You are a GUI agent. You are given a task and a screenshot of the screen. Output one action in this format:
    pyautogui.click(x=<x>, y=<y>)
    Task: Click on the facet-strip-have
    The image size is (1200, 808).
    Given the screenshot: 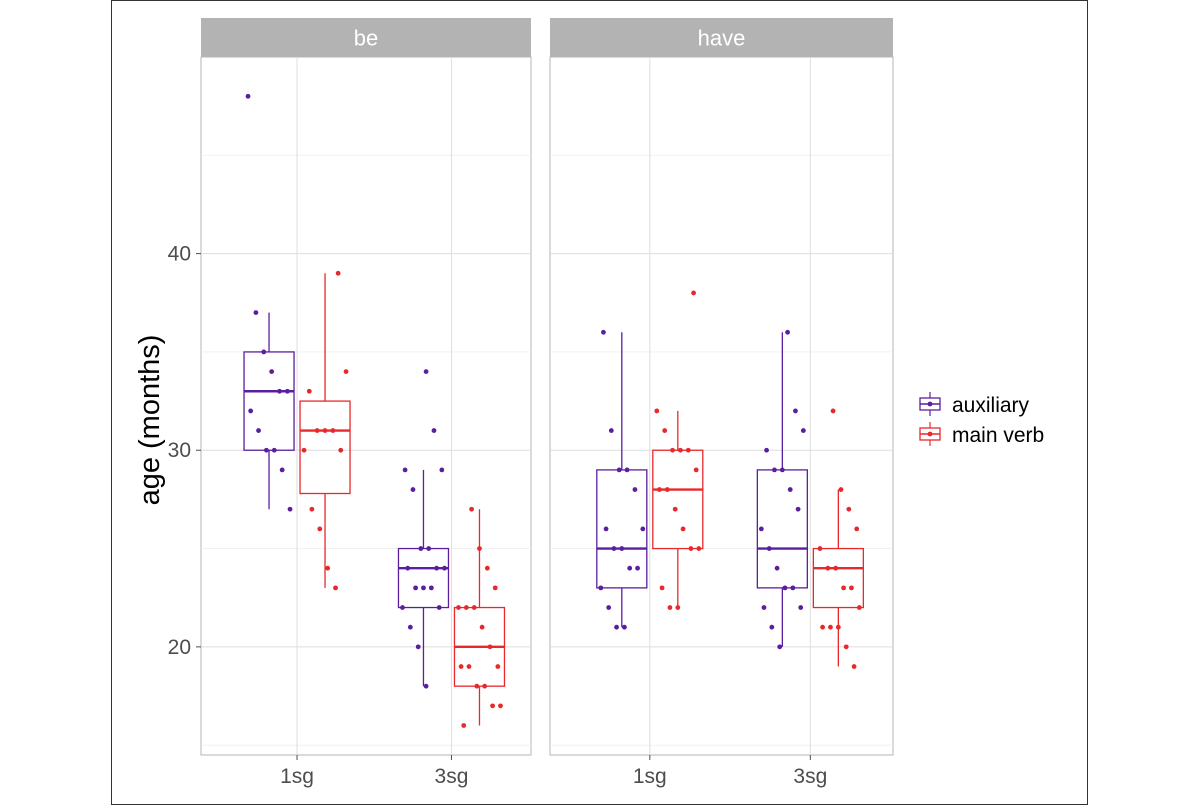 What is the action you would take?
    pyautogui.click(x=721, y=37)
    